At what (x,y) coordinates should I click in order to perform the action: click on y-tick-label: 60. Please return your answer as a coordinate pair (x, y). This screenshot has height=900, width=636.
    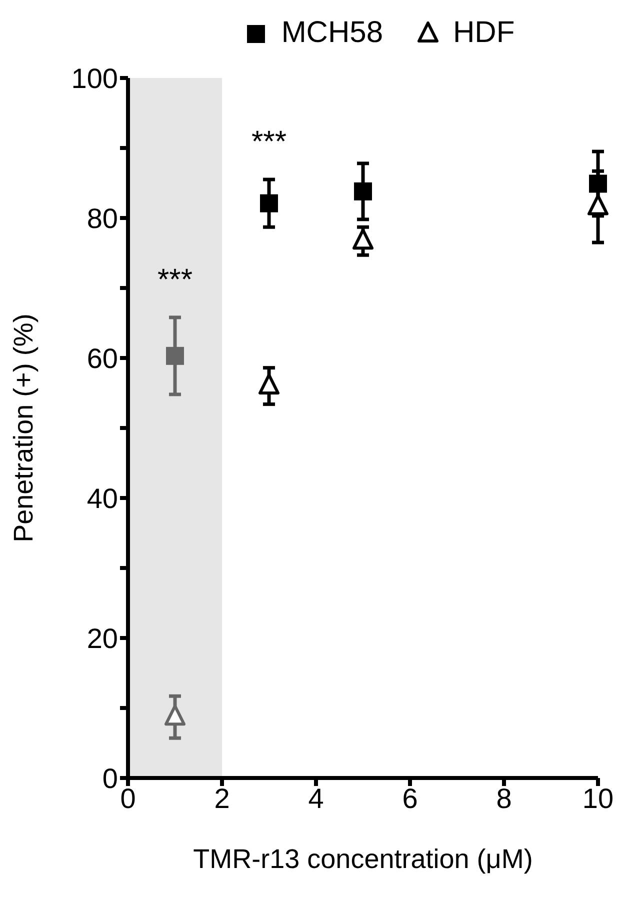
    Looking at the image, I should click on (102, 358).